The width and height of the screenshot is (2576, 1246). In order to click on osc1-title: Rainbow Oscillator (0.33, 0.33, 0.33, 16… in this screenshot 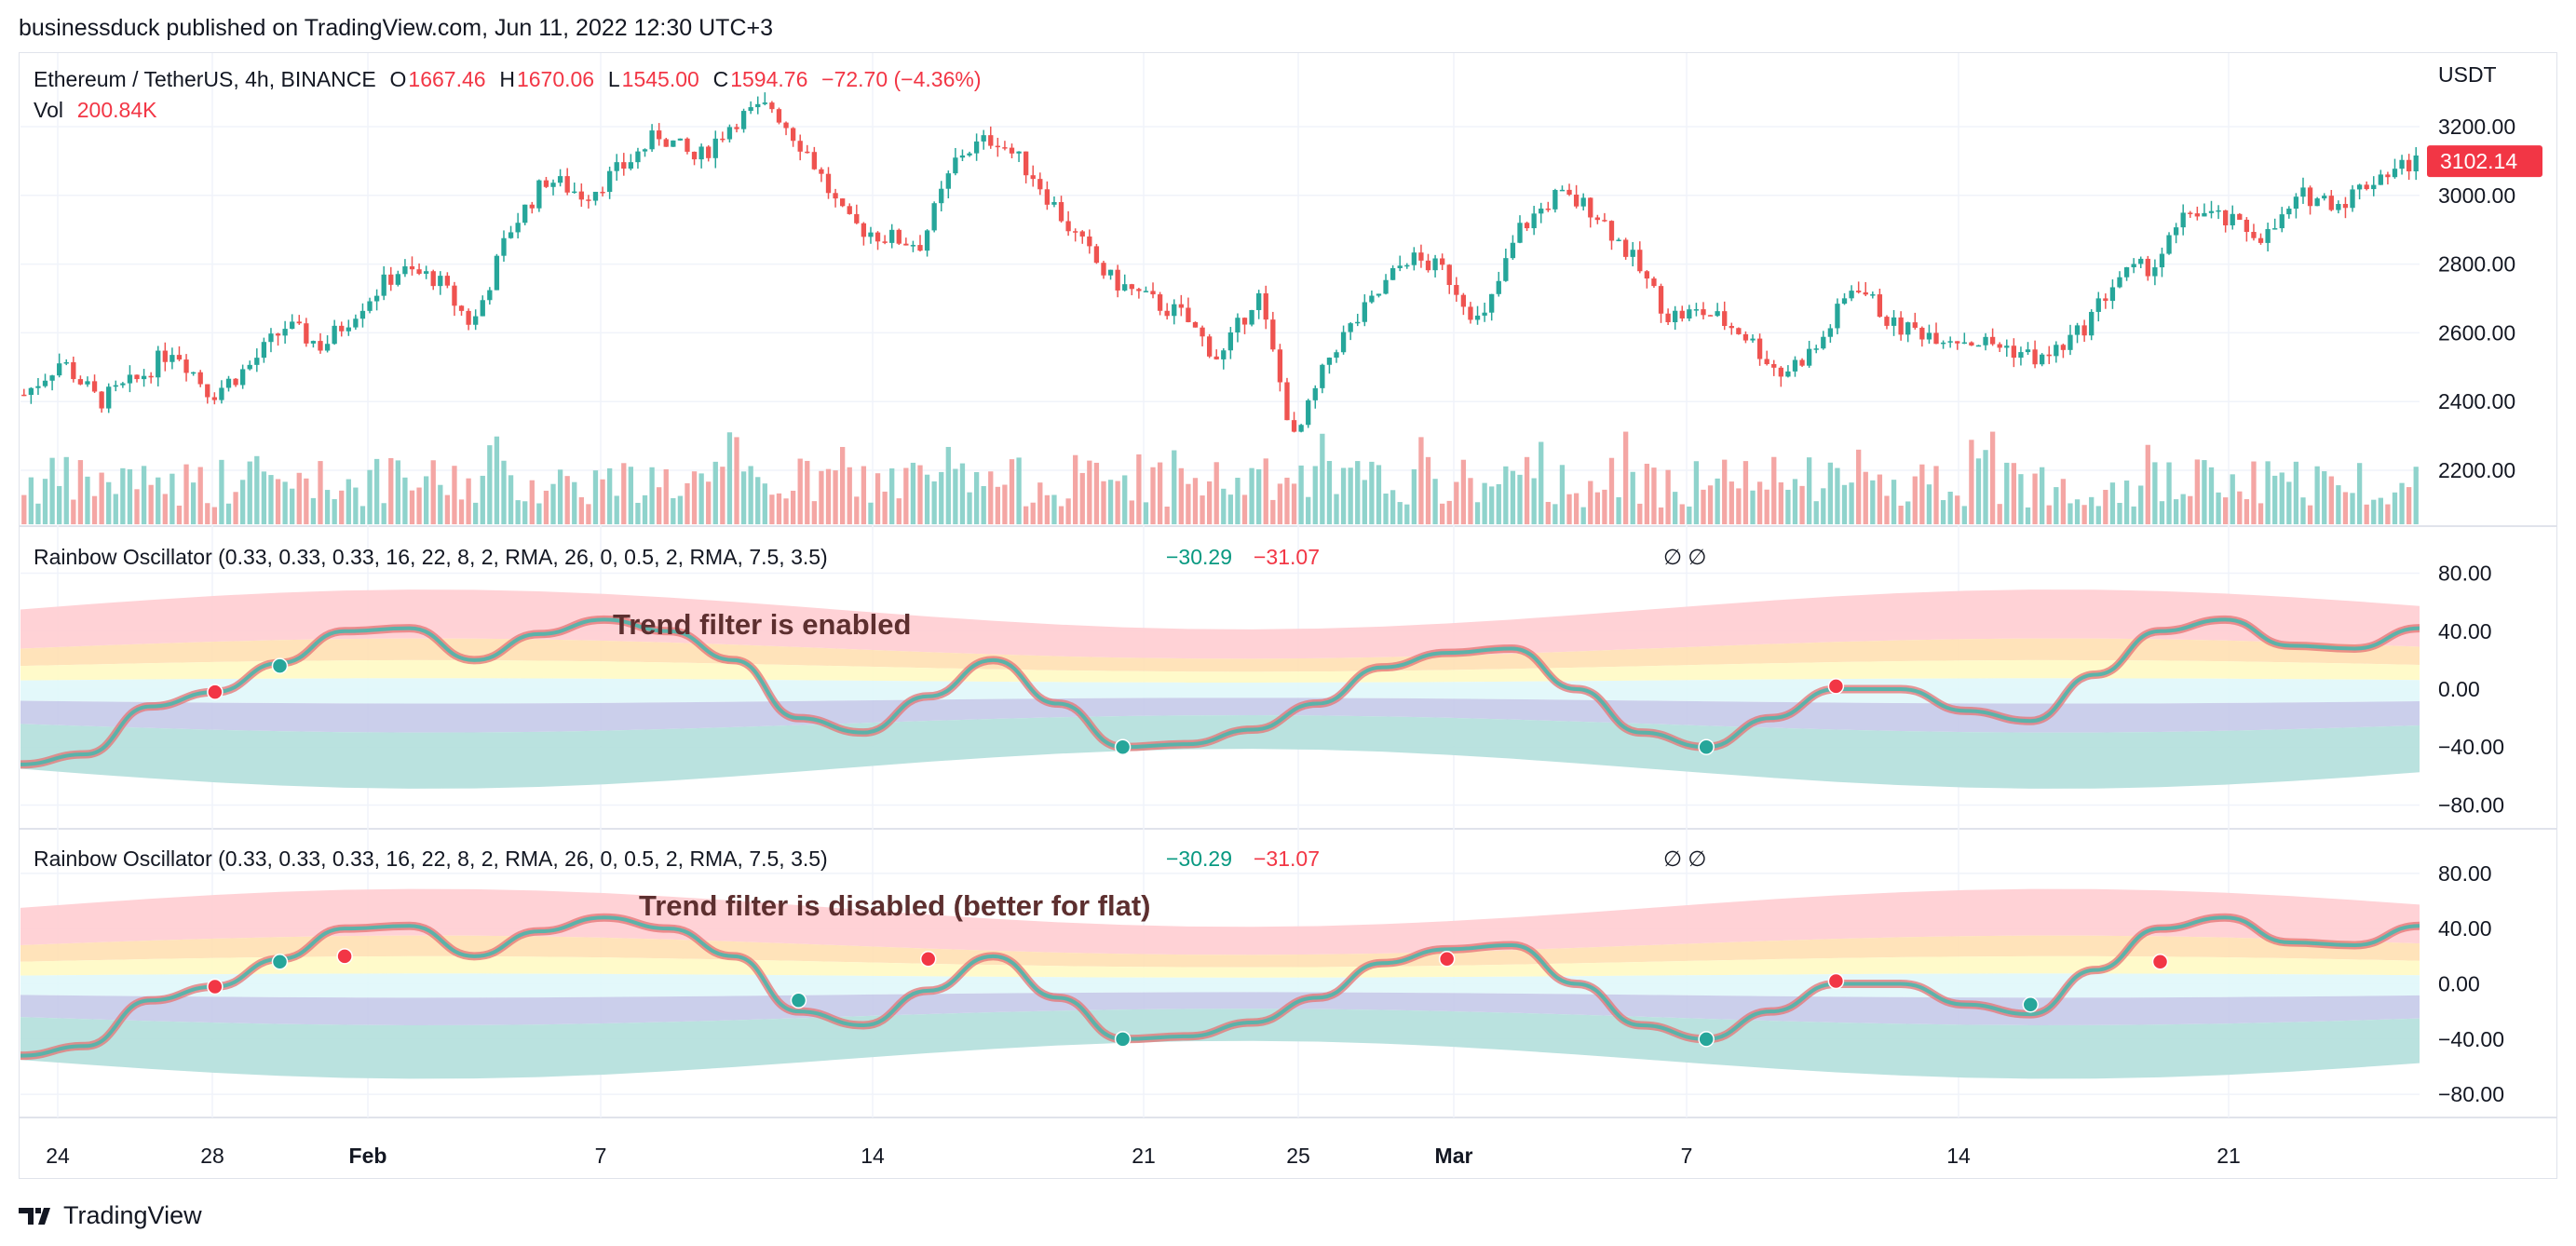, I will do `click(431, 557)`.